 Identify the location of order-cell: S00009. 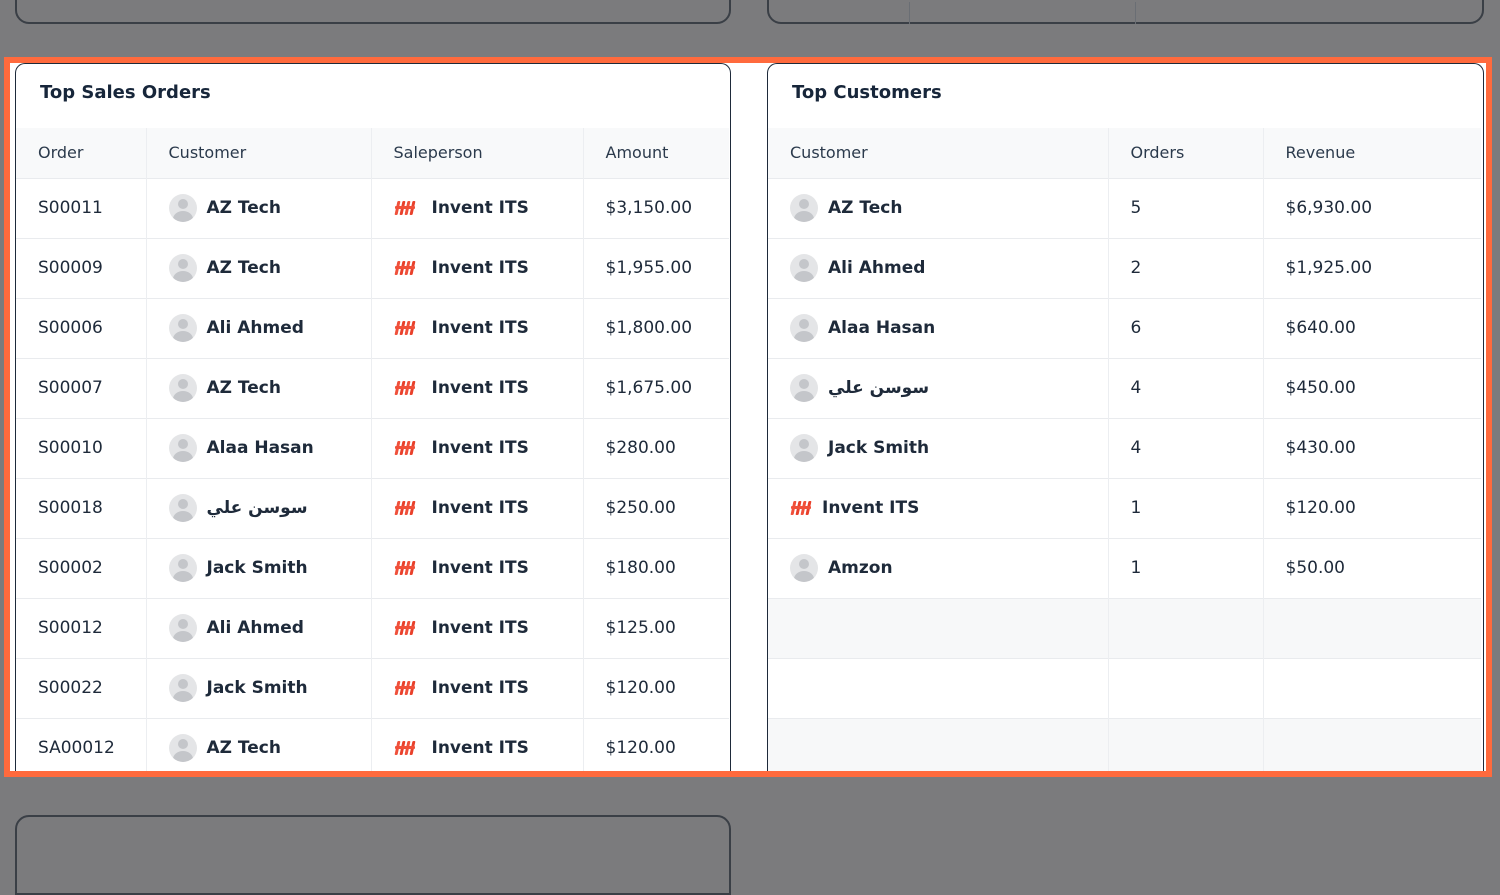
(81, 267).